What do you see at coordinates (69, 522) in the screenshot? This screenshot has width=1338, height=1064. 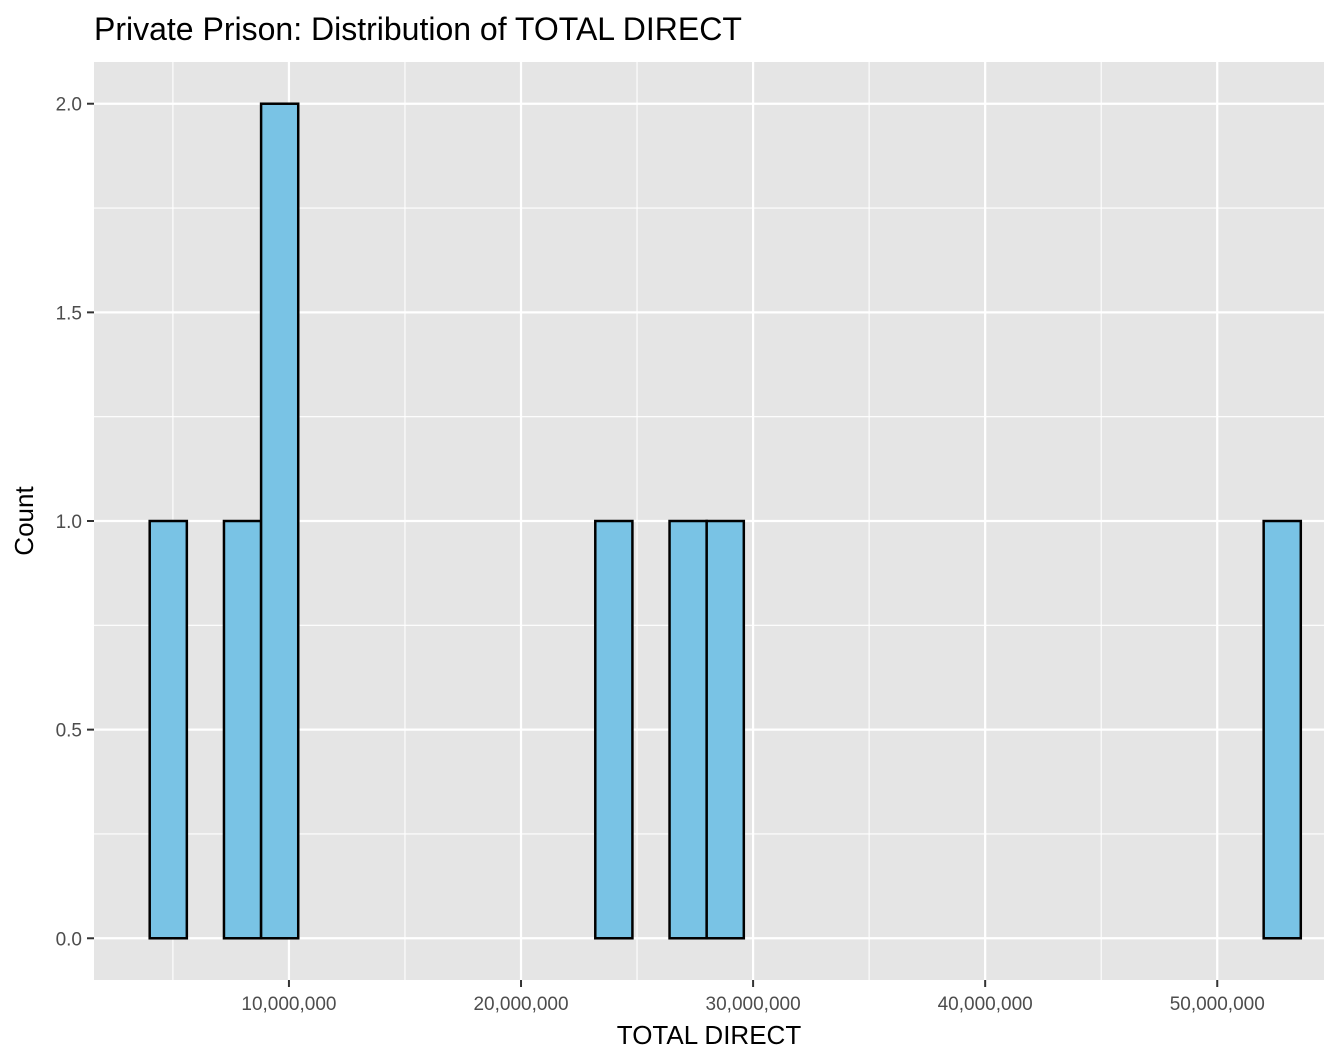 I see `y-tick-label: 1.0` at bounding box center [69, 522].